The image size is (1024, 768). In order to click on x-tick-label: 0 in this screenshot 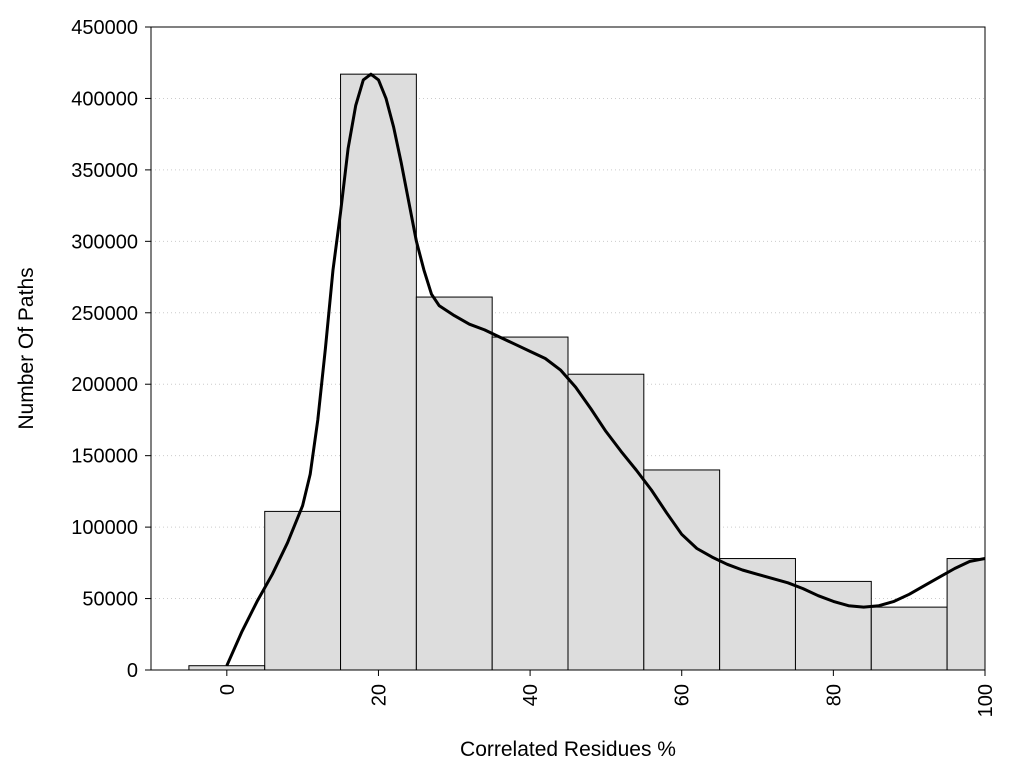, I will do `click(228, 689)`.